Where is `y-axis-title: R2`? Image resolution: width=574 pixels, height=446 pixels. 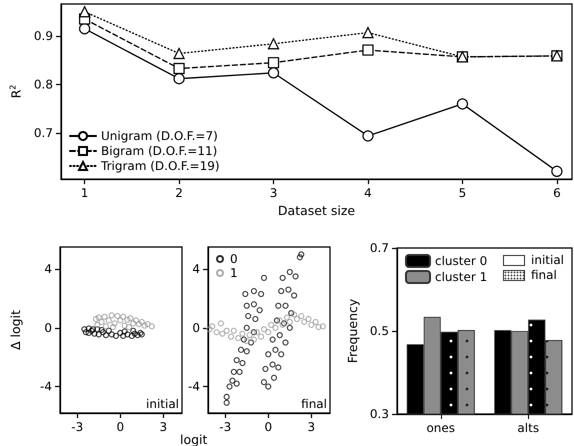
y-axis-title: R2 is located at coordinates (16, 91).